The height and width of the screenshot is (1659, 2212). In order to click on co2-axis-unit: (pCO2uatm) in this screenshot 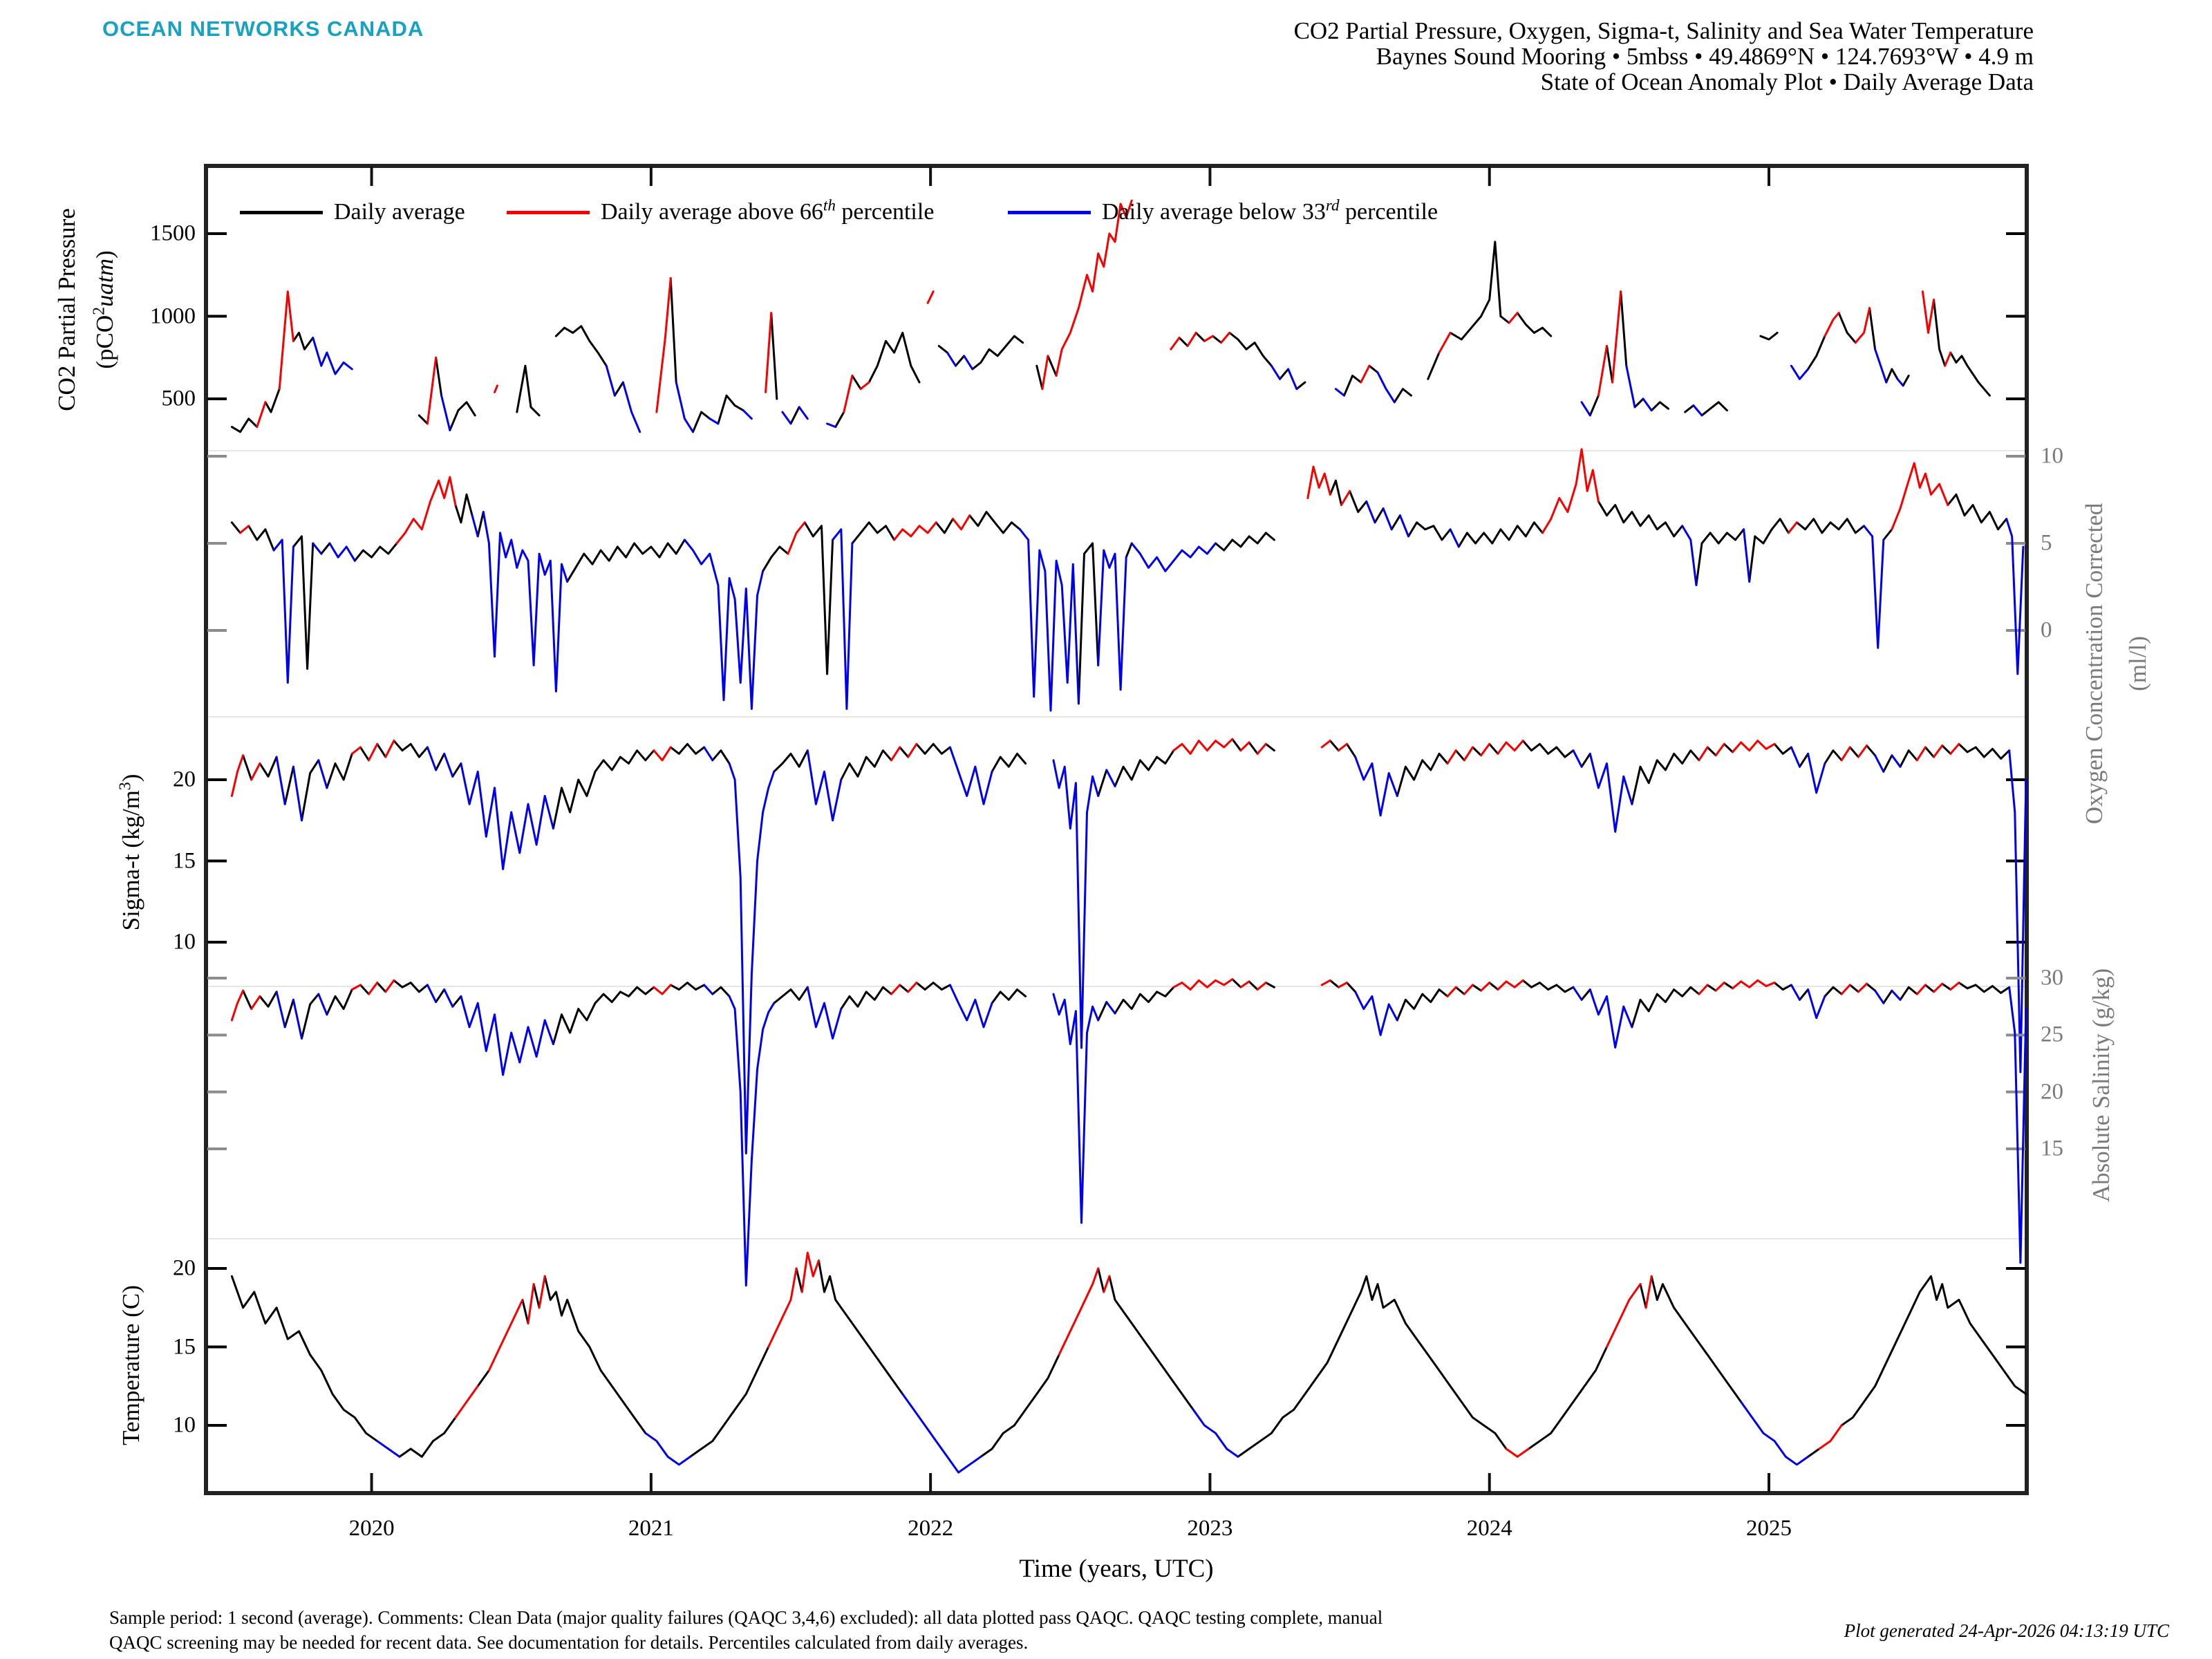, I will do `click(104, 309)`.